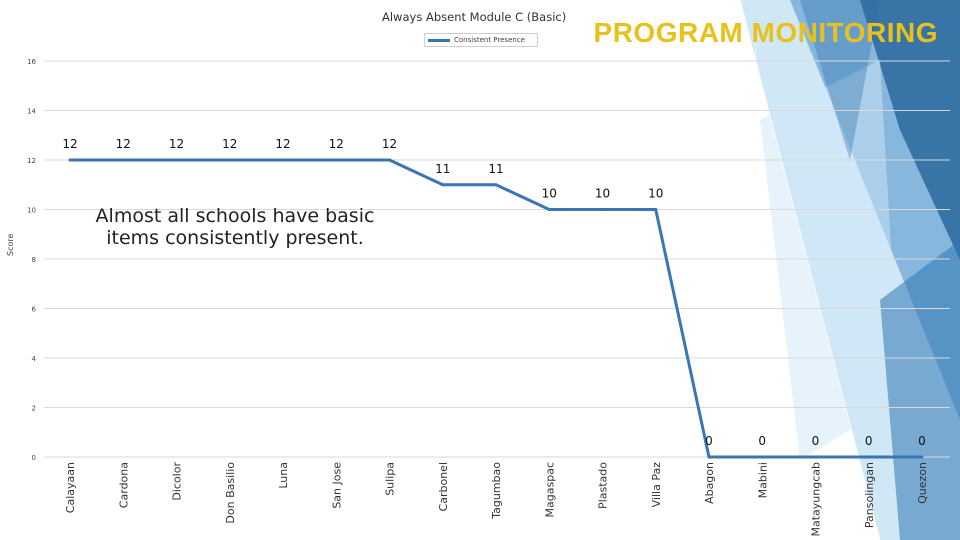 This screenshot has height=540, width=960. I want to click on x-tick-label: Villa Paz, so click(656, 485).